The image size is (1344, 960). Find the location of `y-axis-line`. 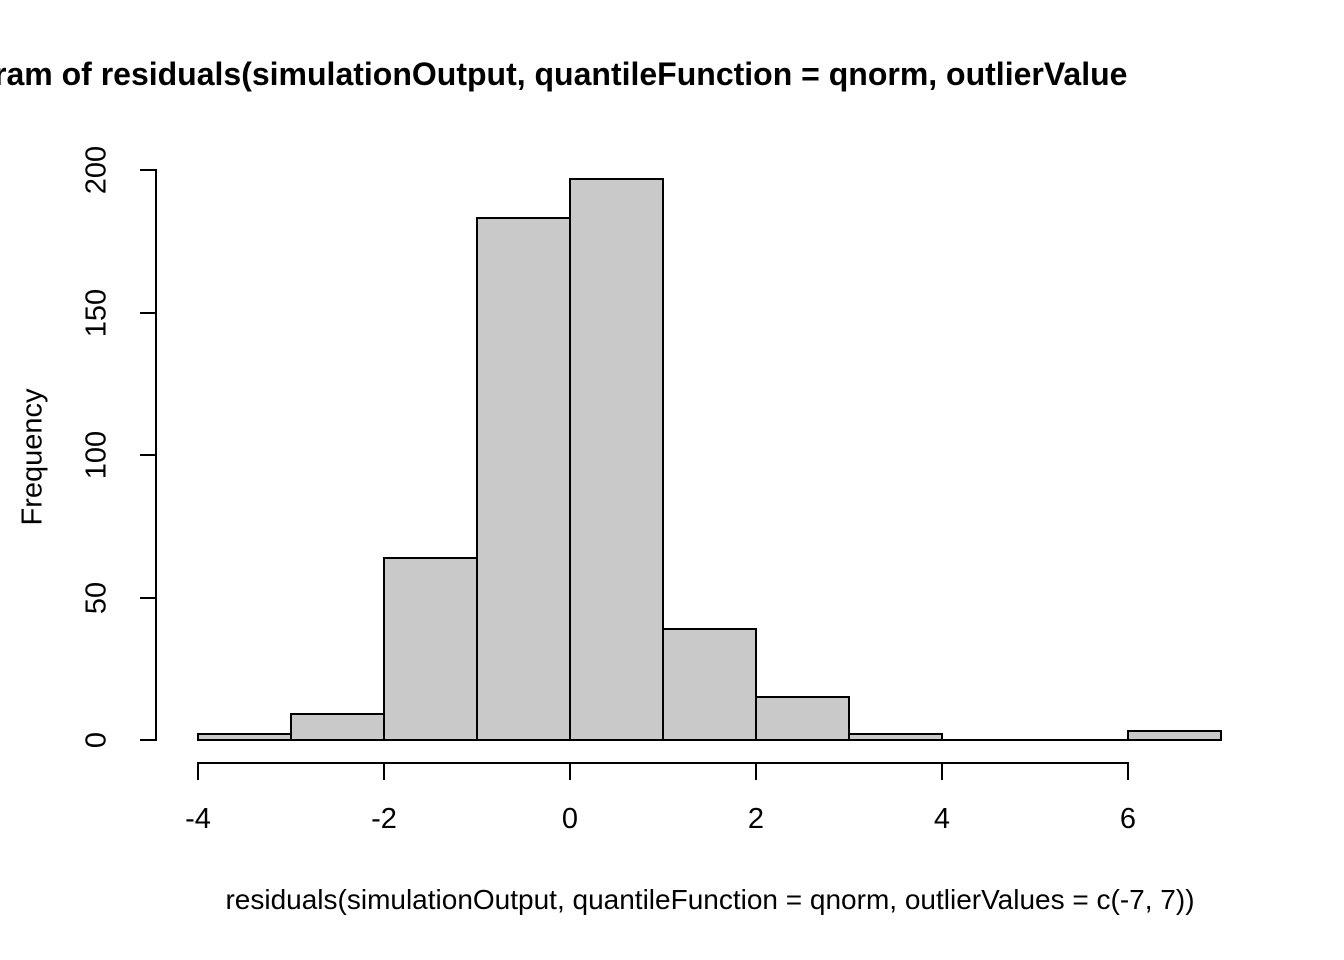

y-axis-line is located at coordinates (156, 455).